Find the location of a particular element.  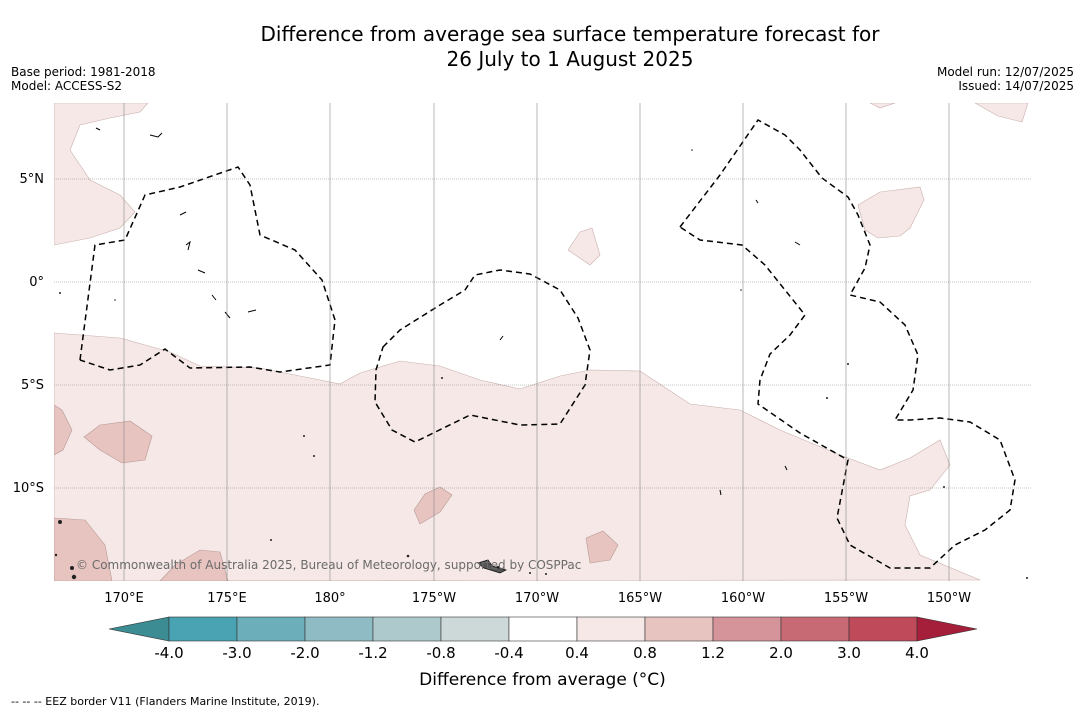

lon-label: 170°W is located at coordinates (537, 598).